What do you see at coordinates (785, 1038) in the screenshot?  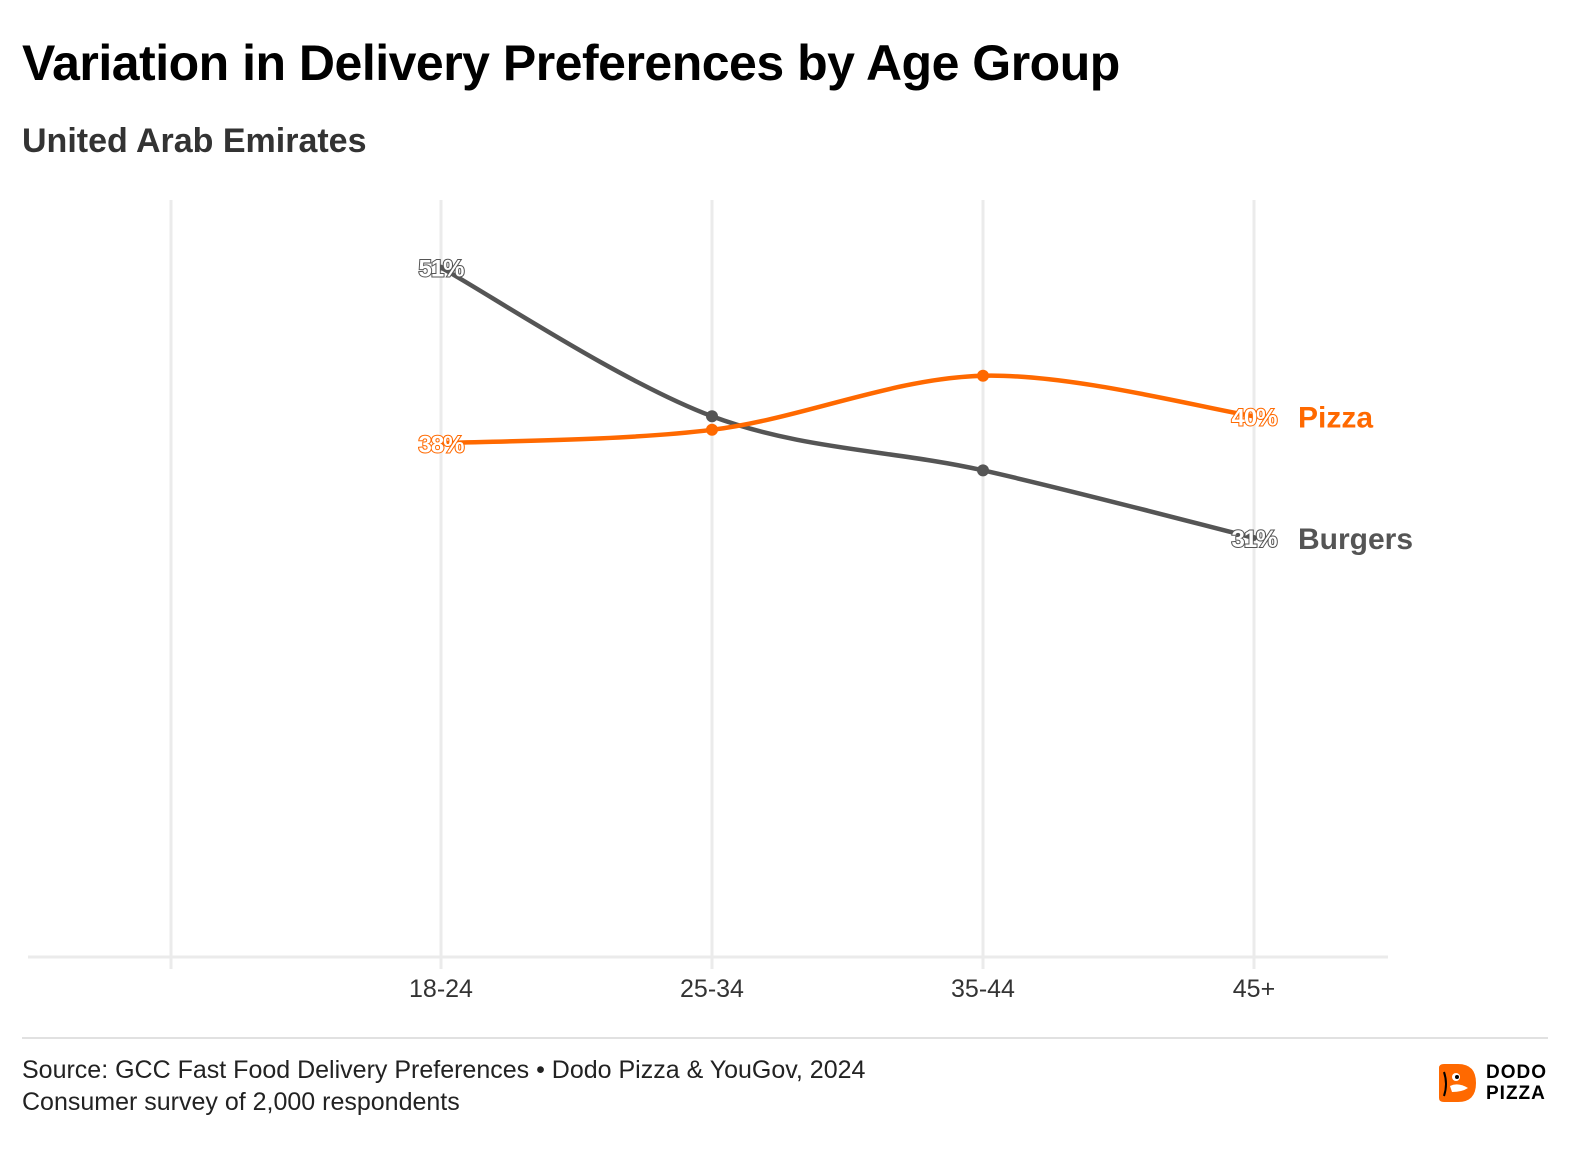 I see `footer-divider` at bounding box center [785, 1038].